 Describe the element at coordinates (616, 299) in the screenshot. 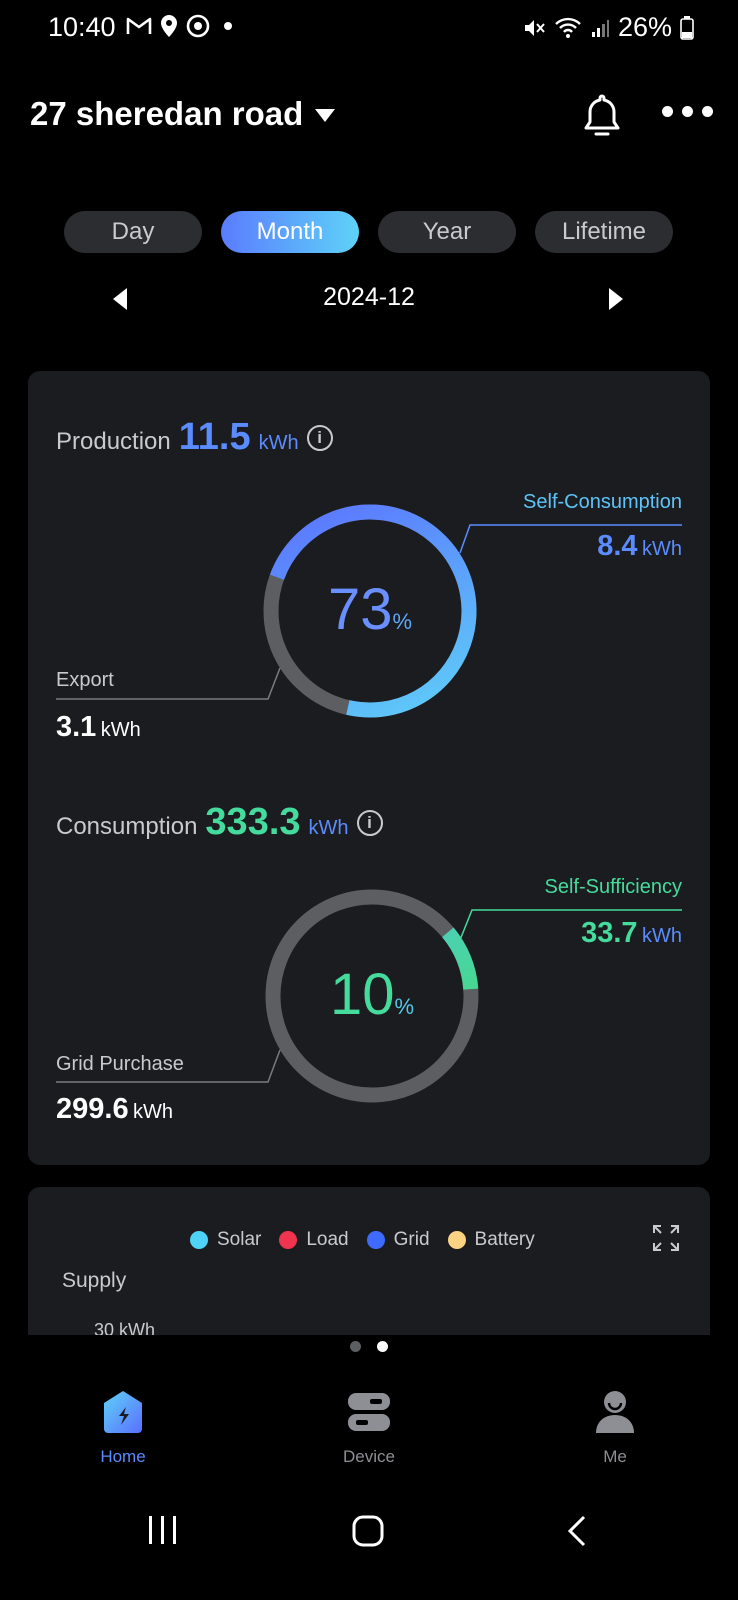

I see `next-period-button` at that location.